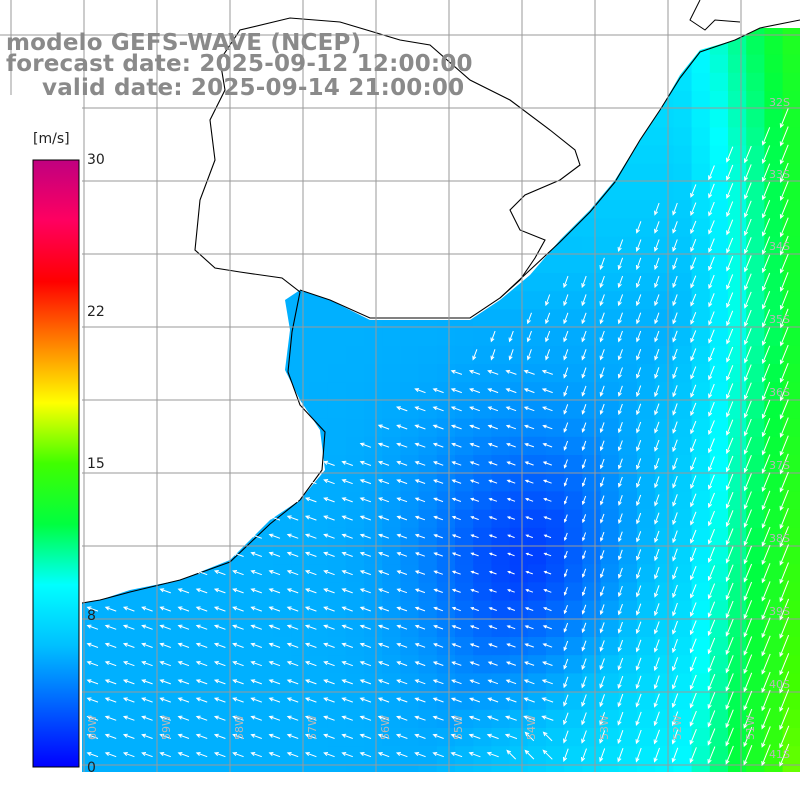 The image size is (800, 800). I want to click on longitude-label: 60W, so click(92, 727).